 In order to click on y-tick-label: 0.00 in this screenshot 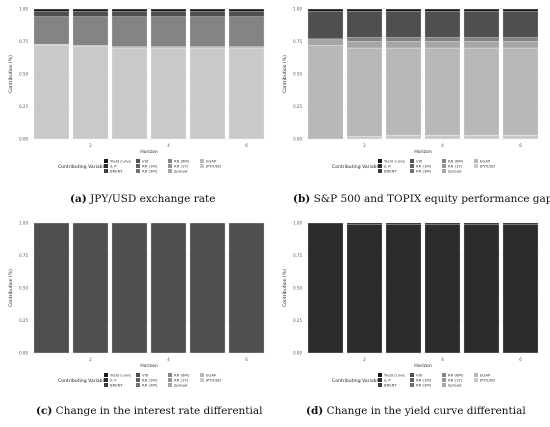, I will do `click(23, 139)`.